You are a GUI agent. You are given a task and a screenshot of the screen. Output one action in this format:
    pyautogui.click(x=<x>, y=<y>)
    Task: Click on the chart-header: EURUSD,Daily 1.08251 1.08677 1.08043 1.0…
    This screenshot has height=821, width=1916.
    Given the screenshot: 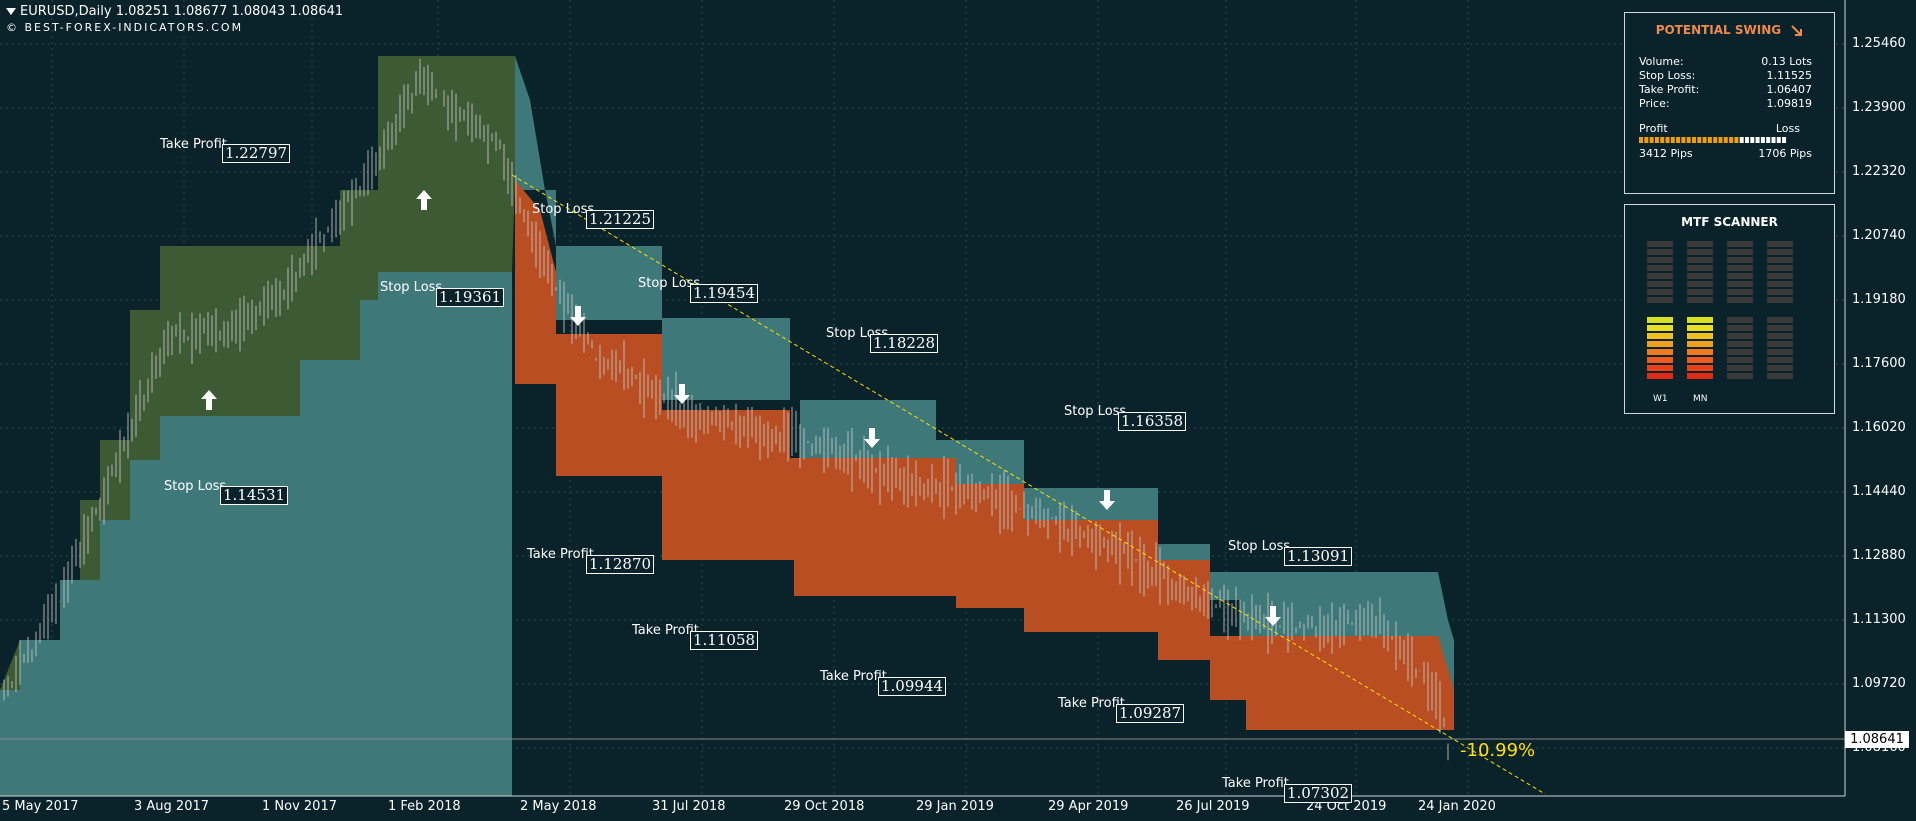 What is the action you would take?
    pyautogui.click(x=174, y=20)
    